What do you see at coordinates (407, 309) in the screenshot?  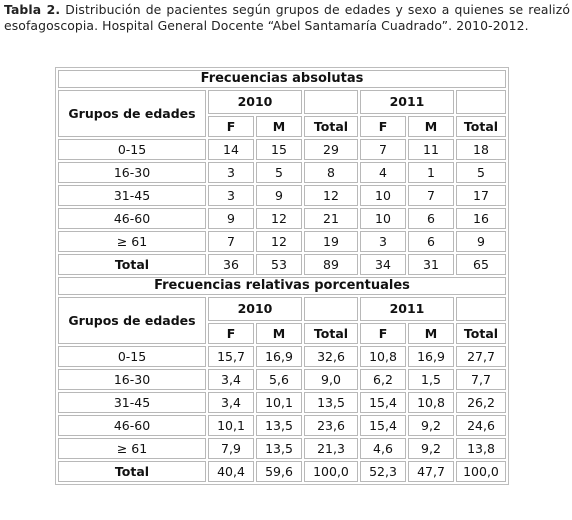 I see `year-header: 2011` at bounding box center [407, 309].